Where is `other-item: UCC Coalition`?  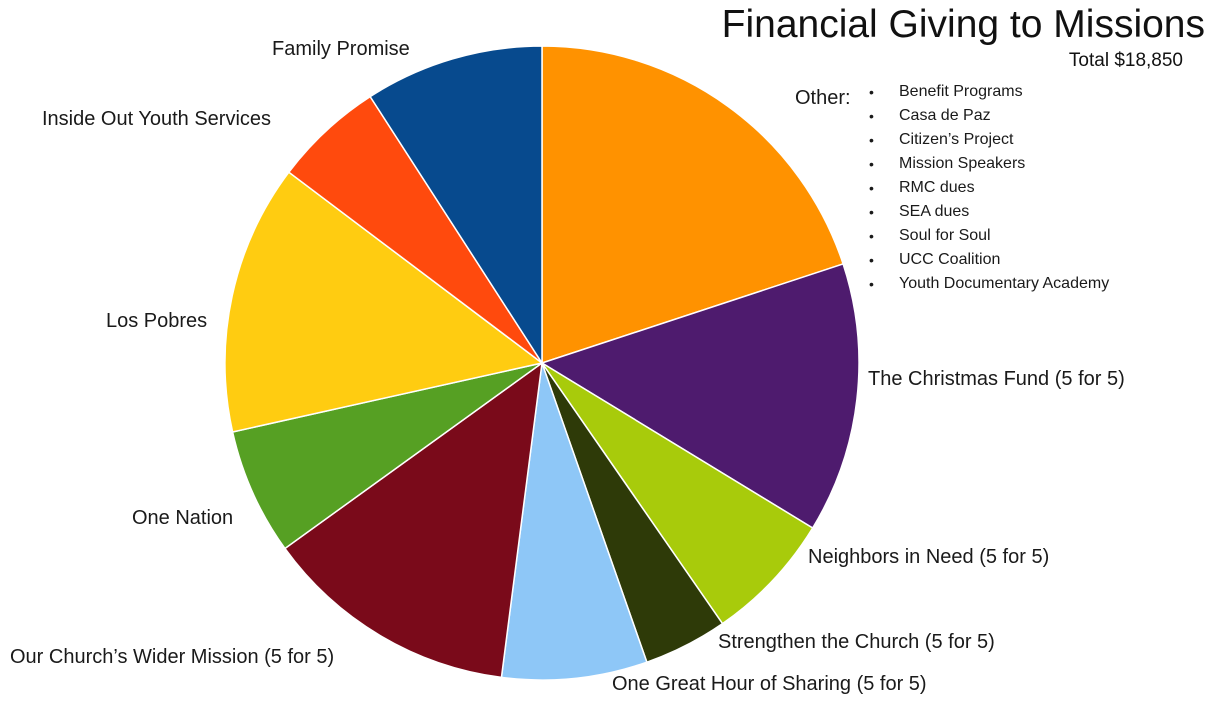 other-item: UCC Coalition is located at coordinates (988, 260).